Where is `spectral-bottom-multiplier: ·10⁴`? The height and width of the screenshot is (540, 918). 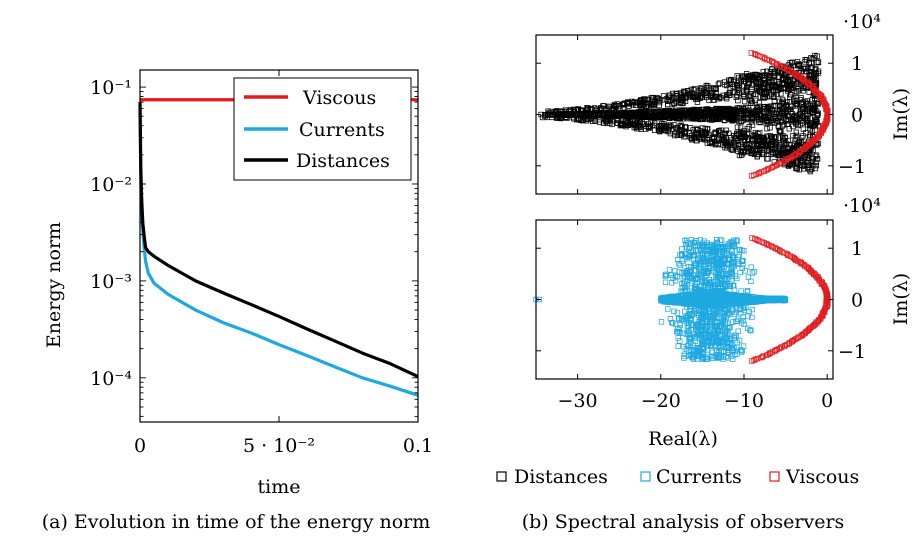 spectral-bottom-multiplier: ·10⁴ is located at coordinates (862, 206).